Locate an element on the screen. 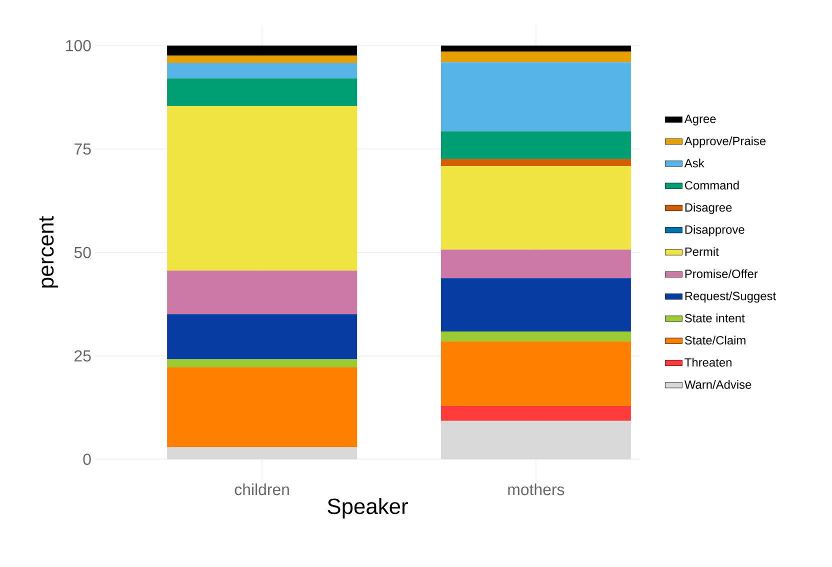  legend-label: Agree is located at coordinates (700, 120).